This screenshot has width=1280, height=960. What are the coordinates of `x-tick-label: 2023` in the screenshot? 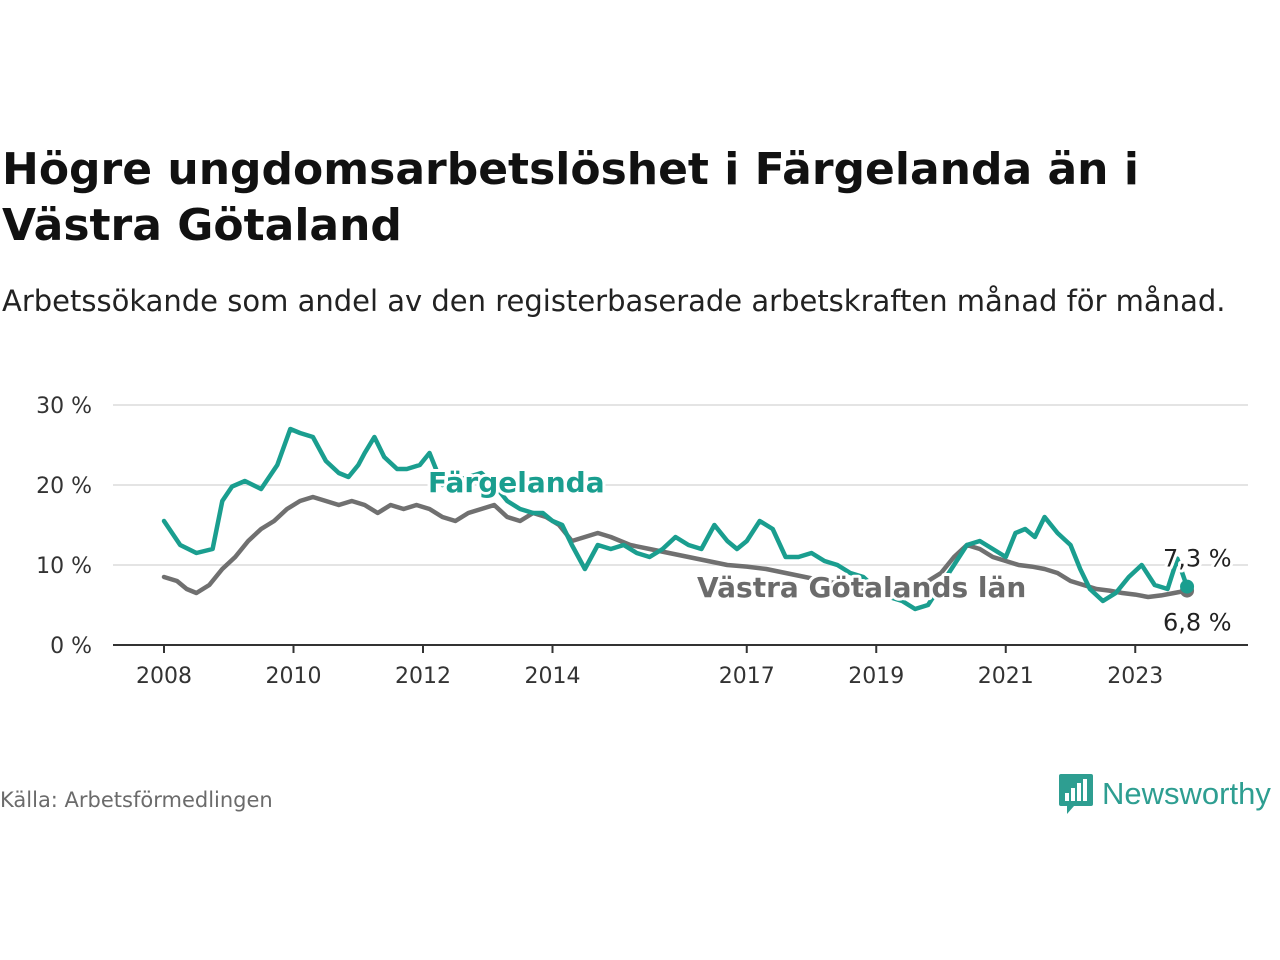 It's located at (1135, 676).